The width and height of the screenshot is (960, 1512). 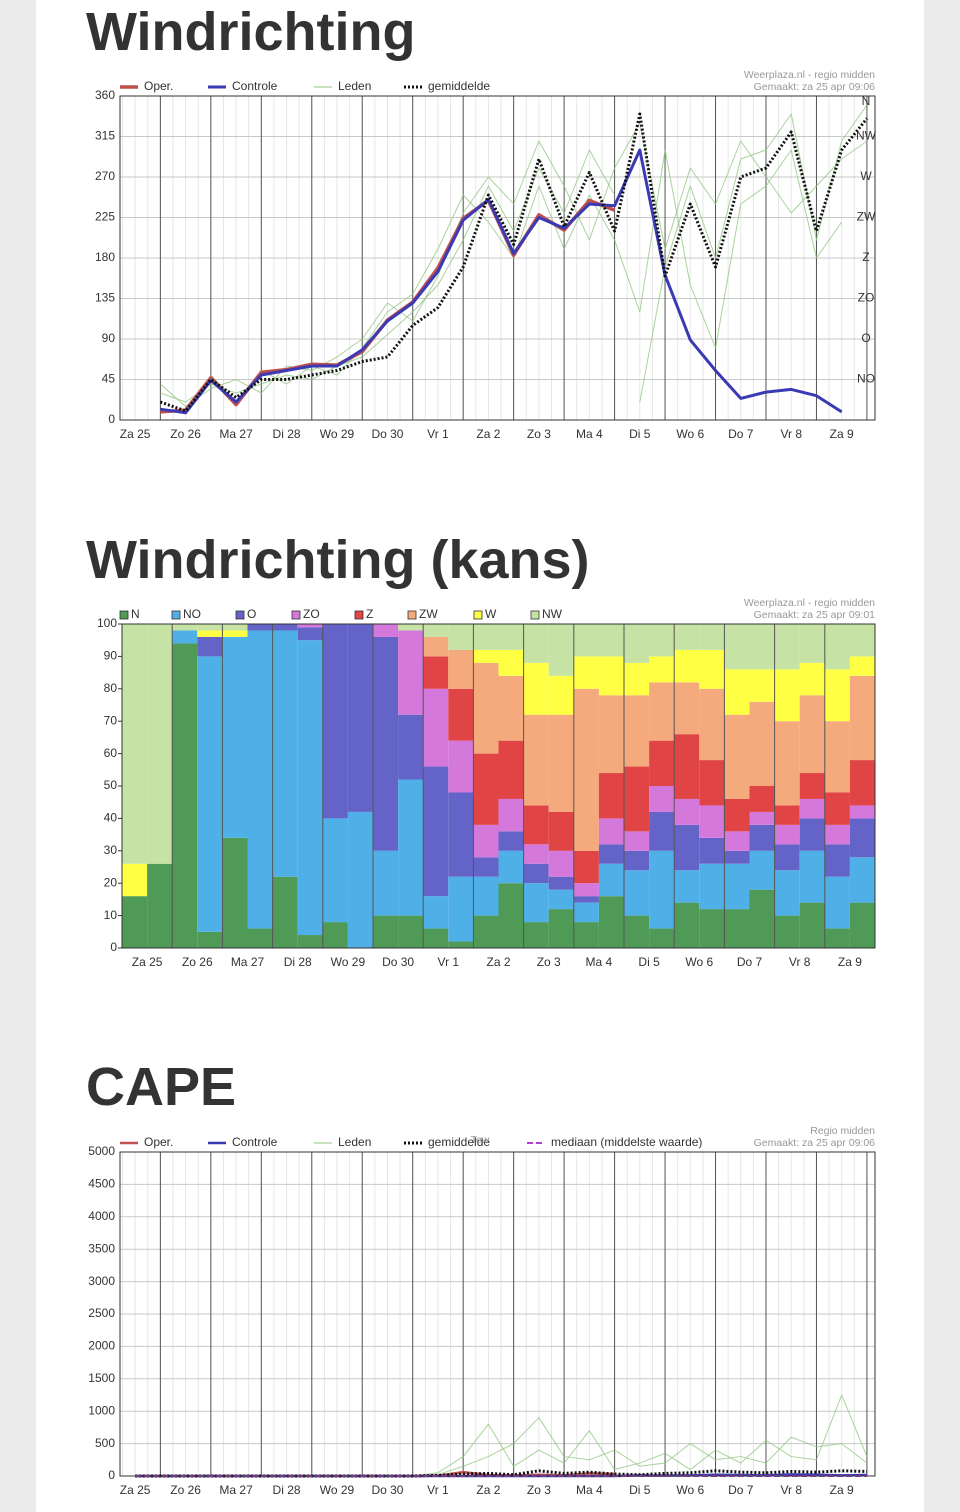 I want to click on y-tick-label: 270, so click(x=105, y=176).